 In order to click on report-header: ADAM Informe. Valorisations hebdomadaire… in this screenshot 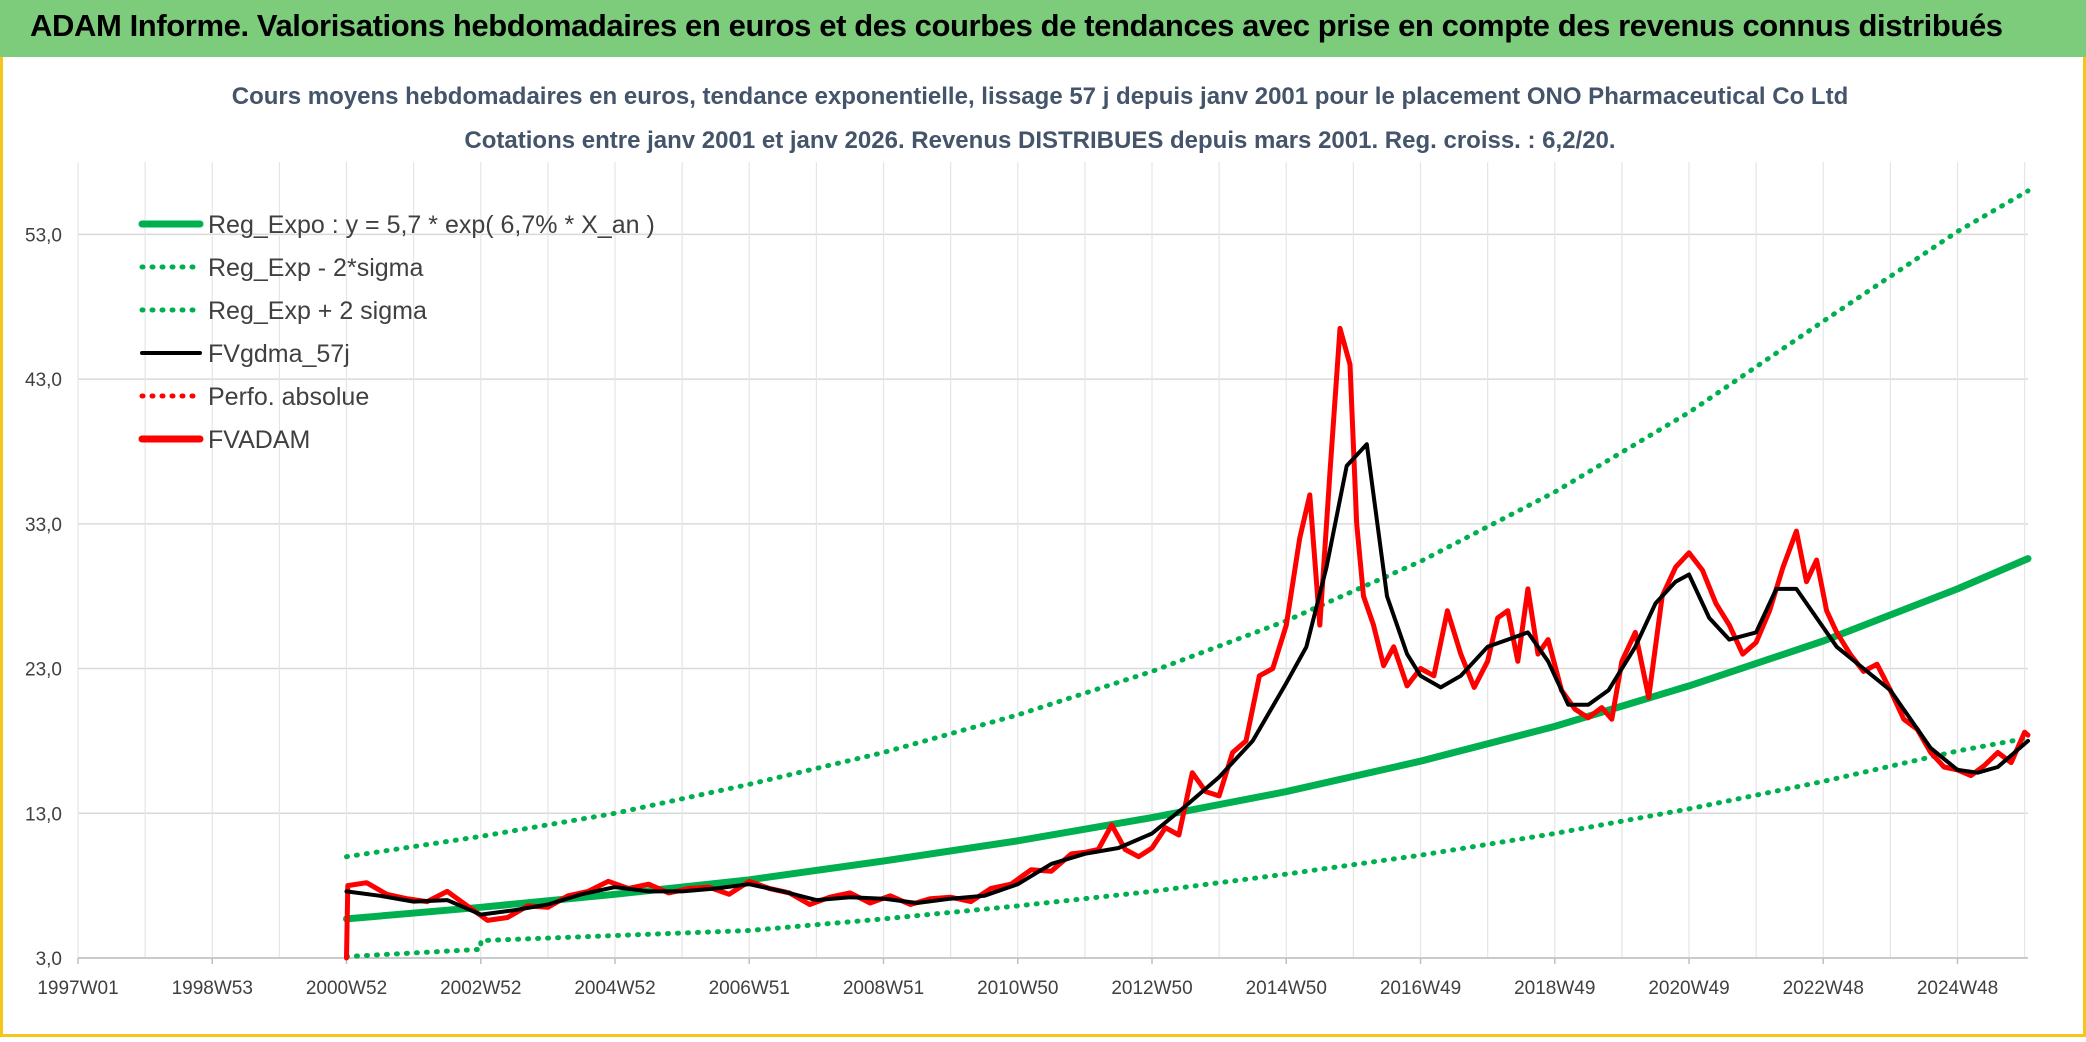, I will do `click(1043, 28)`.